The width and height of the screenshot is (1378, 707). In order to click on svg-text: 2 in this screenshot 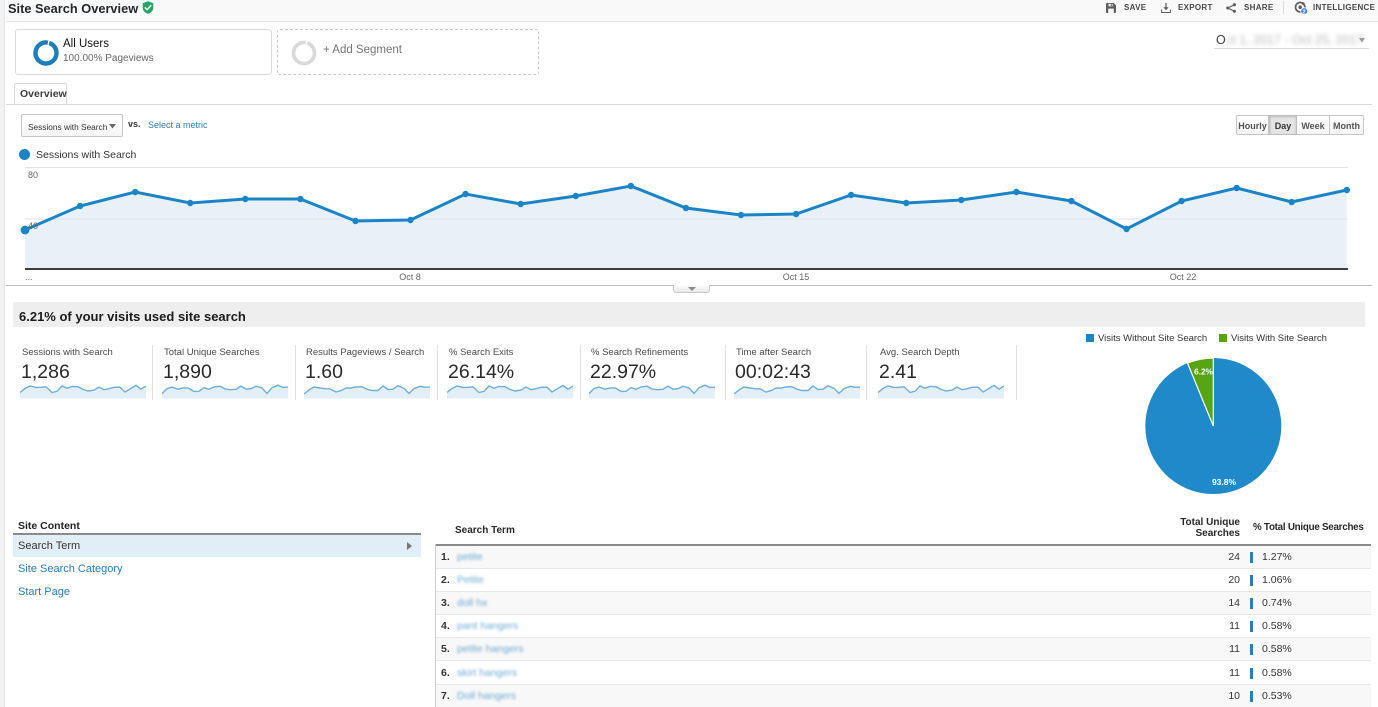, I will do `click(1304, 12)`.